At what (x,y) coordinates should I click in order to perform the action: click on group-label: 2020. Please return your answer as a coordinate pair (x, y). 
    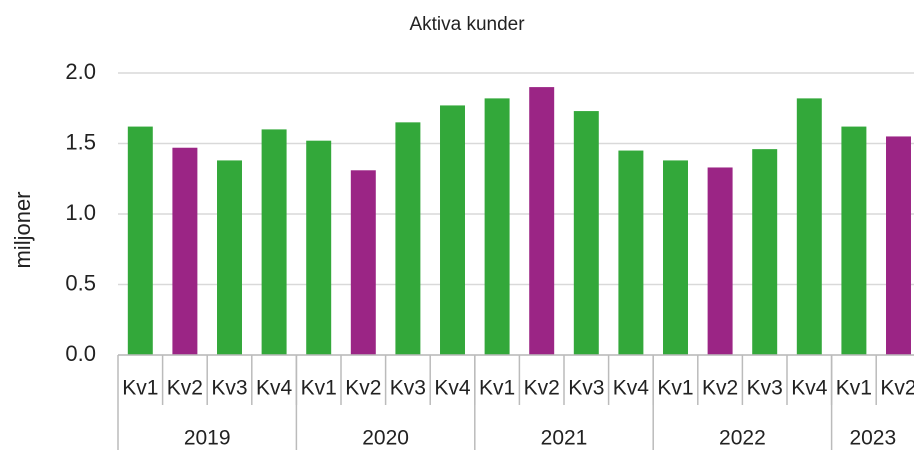
    Looking at the image, I should click on (385, 438).